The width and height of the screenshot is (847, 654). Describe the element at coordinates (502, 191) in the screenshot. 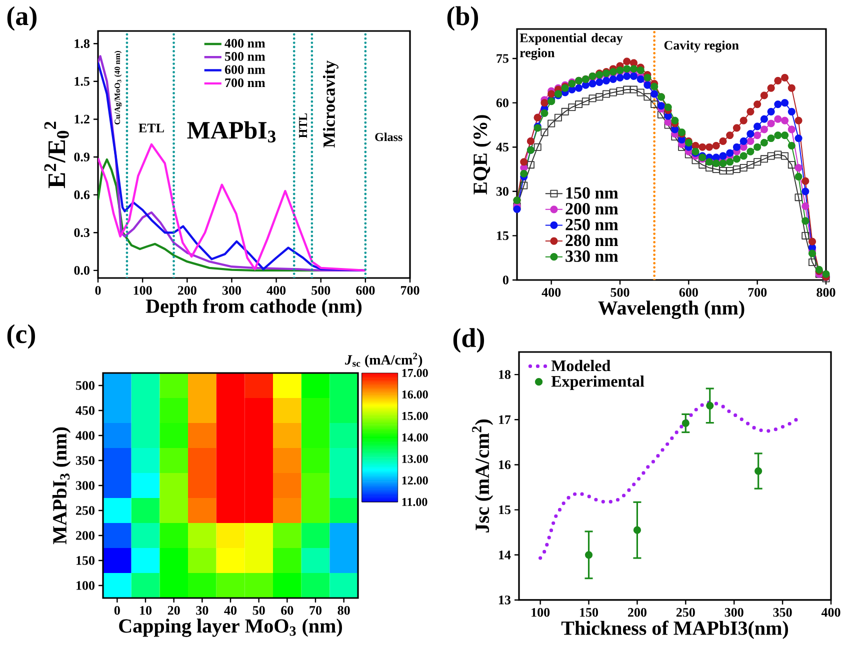

I see `y-tick-label: 30` at that location.